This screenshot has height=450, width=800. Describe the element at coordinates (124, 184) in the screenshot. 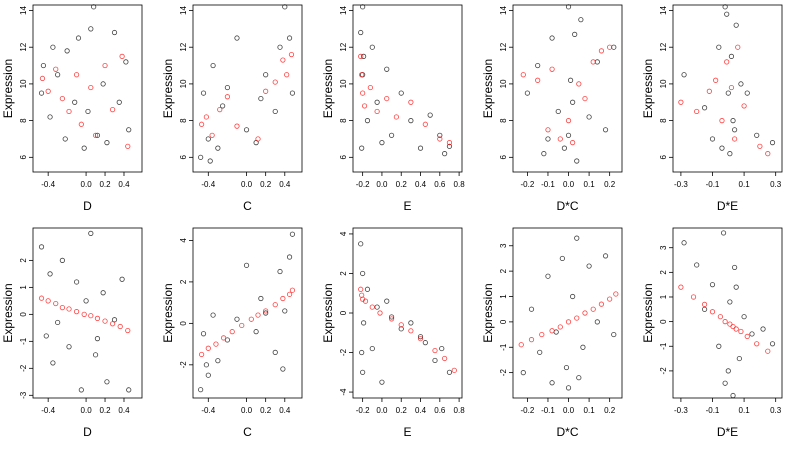

I see `x-tick-label: 0.4` at that location.